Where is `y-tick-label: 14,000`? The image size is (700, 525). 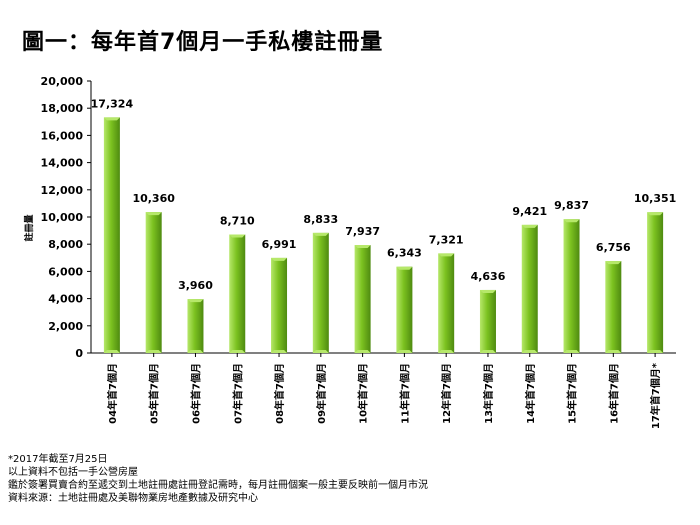 y-tick-label: 14,000 is located at coordinates (62, 163).